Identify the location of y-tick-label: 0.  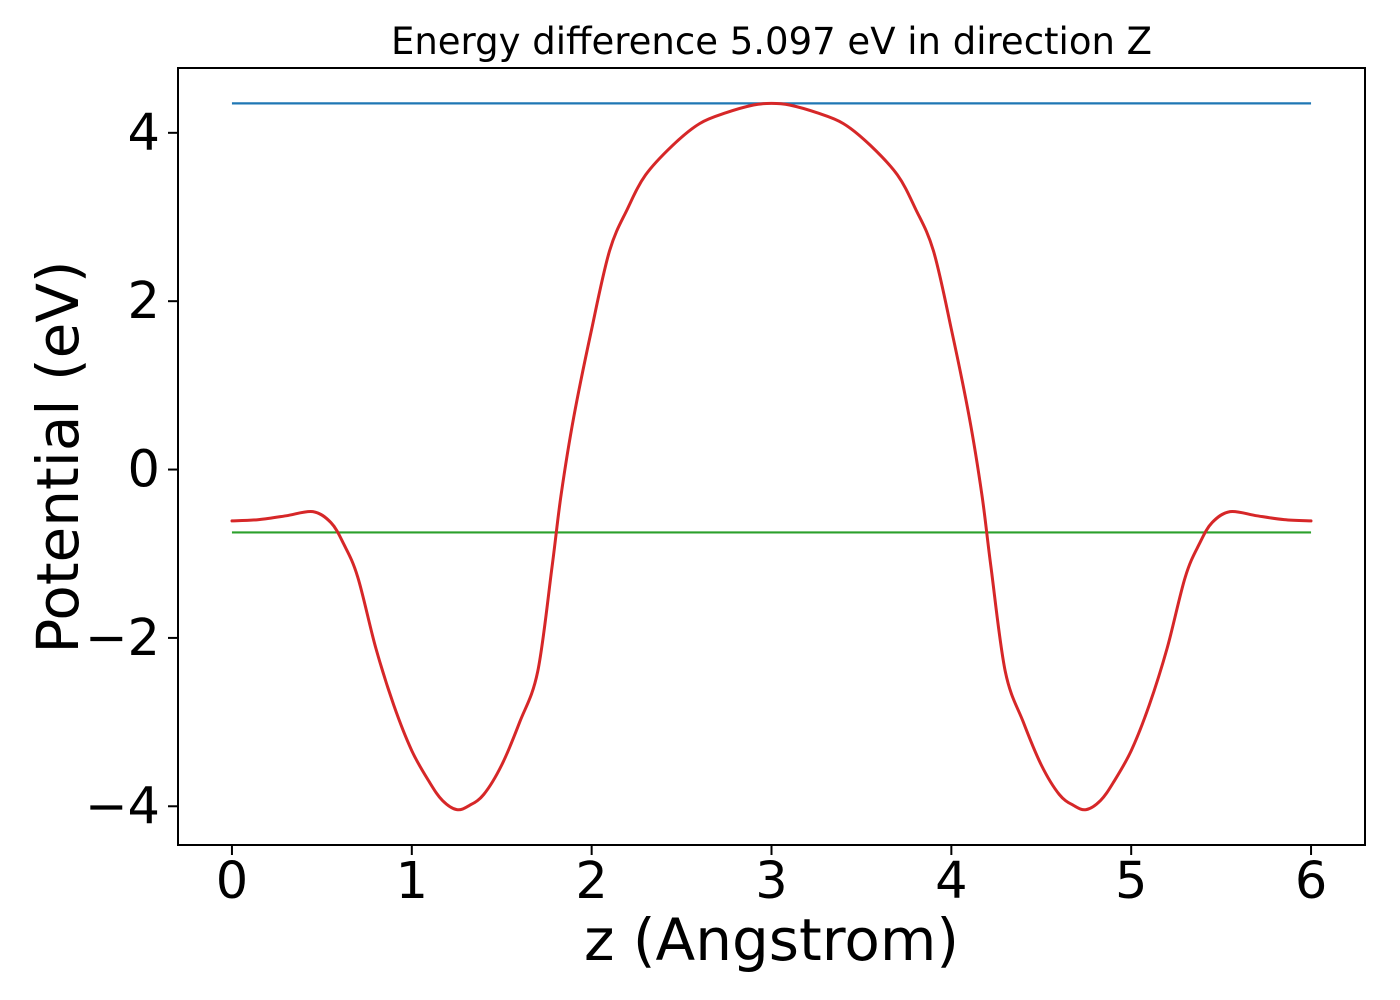
(144, 470).